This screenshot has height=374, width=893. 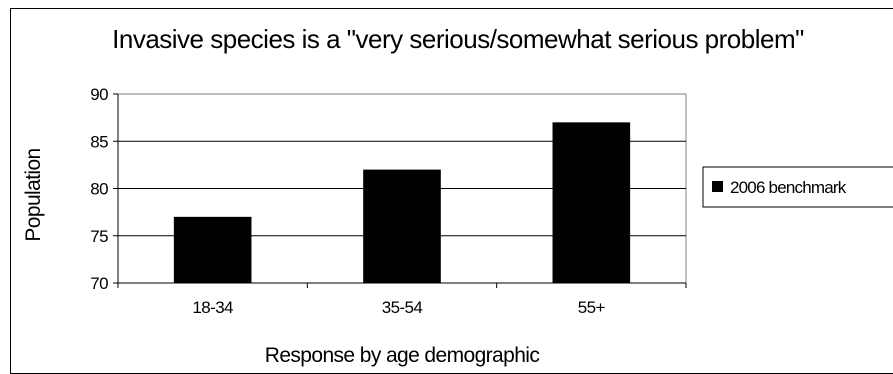 What do you see at coordinates (788, 187) in the screenshot?
I see `legend-label: 2006 benchmark` at bounding box center [788, 187].